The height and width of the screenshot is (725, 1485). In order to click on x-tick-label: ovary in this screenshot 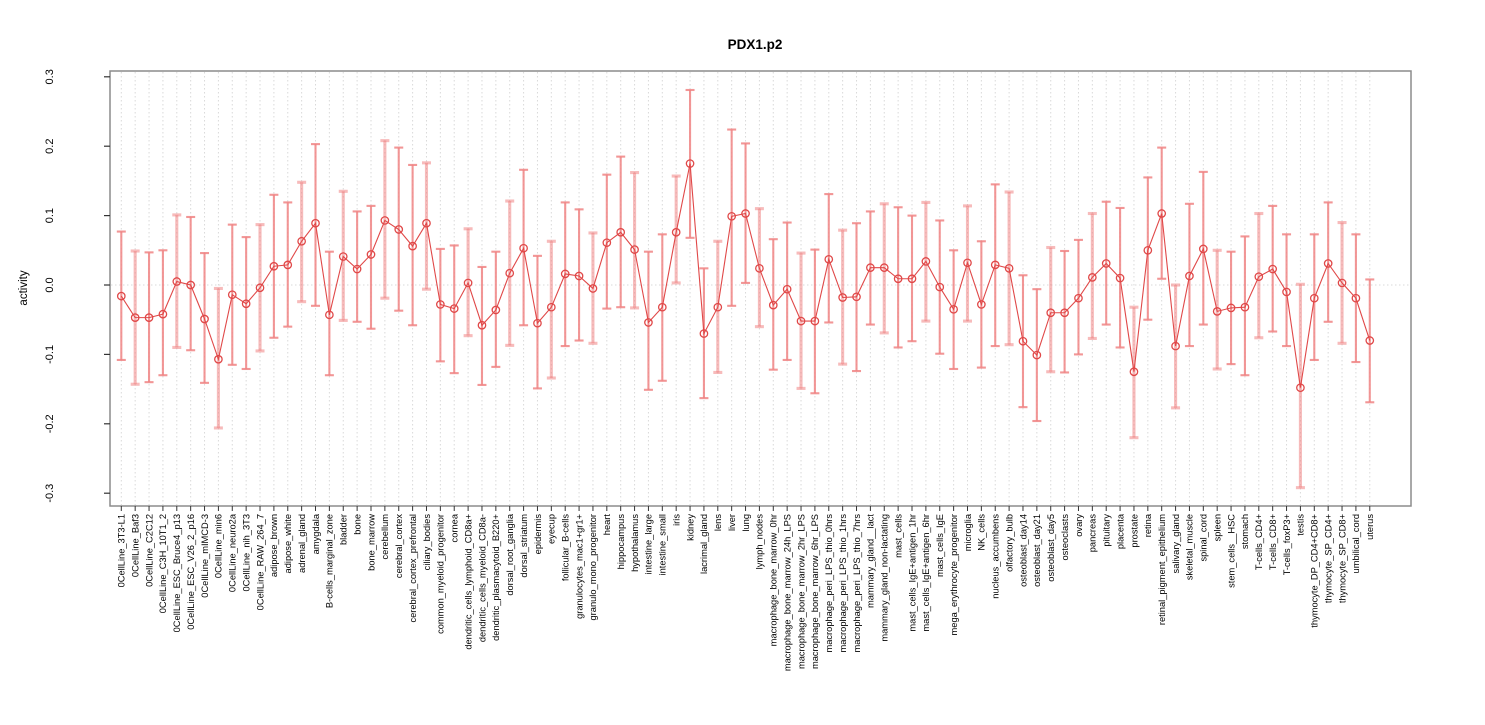, I will do `click(1079, 525)`.